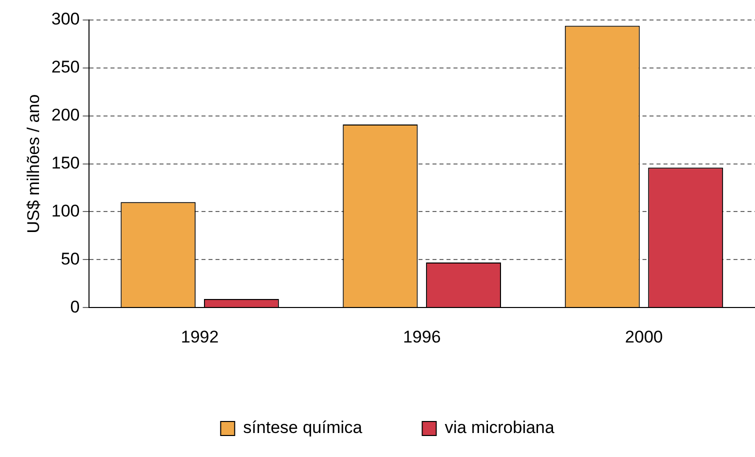  What do you see at coordinates (65, 19) in the screenshot?
I see `y-tick-label: 300` at bounding box center [65, 19].